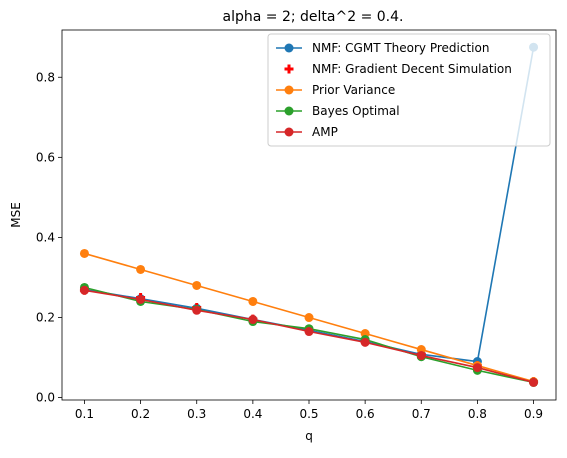  Describe the element at coordinates (309, 436) in the screenshot. I see `x-axis-label: q` at that location.